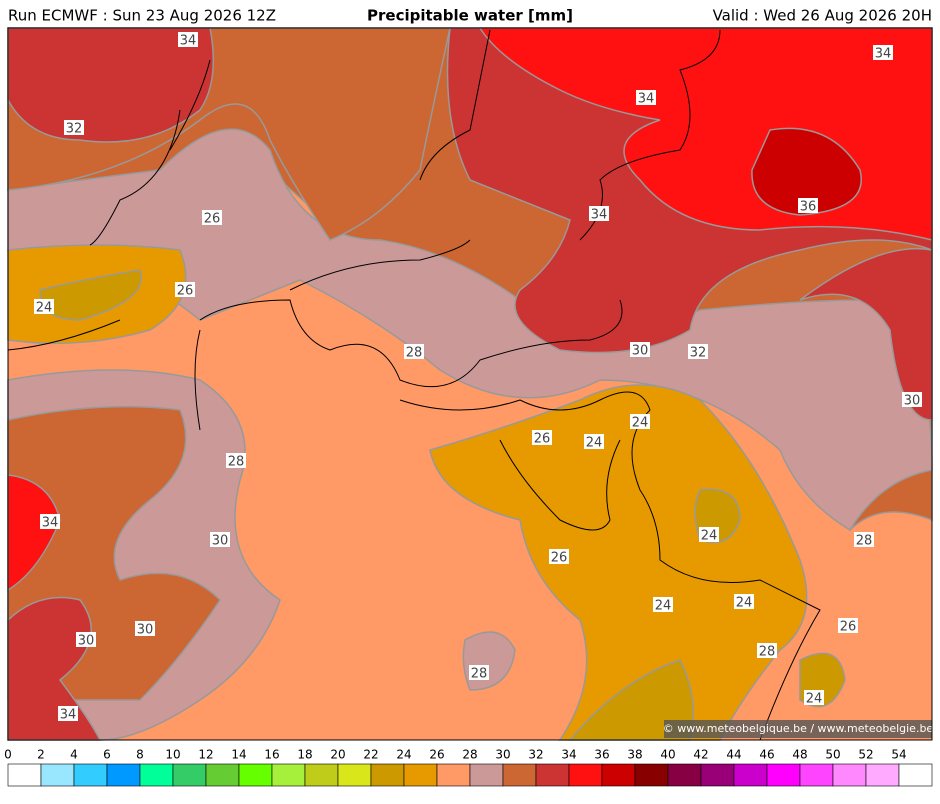  I want to click on colorbar-tick-label: 30, so click(502, 755).